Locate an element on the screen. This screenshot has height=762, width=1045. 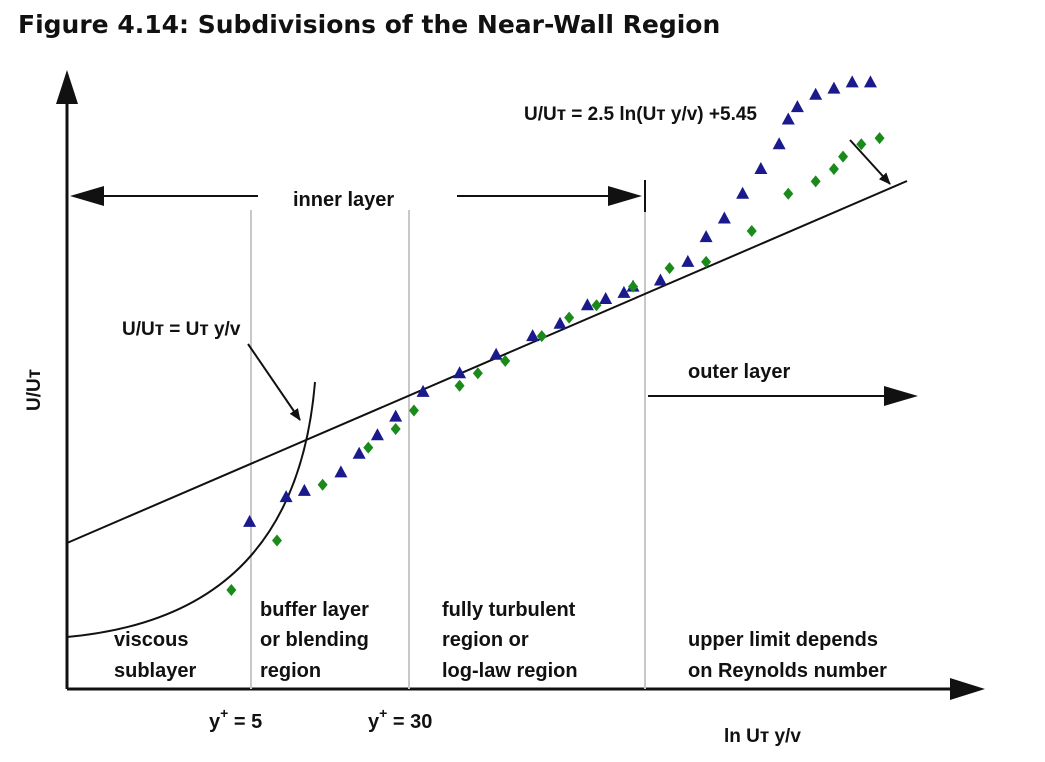
inner-layer-left-arrowhead is located at coordinates (87, 196).